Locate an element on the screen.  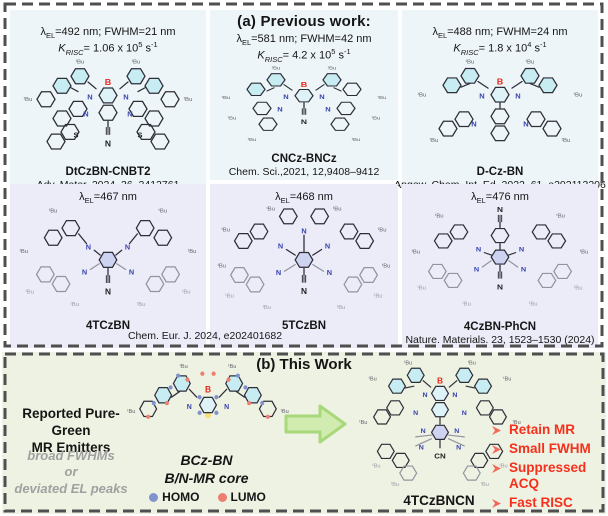
lambda-line: λEL=488 nm; FWHM=24 nm is located at coordinates (500, 33).